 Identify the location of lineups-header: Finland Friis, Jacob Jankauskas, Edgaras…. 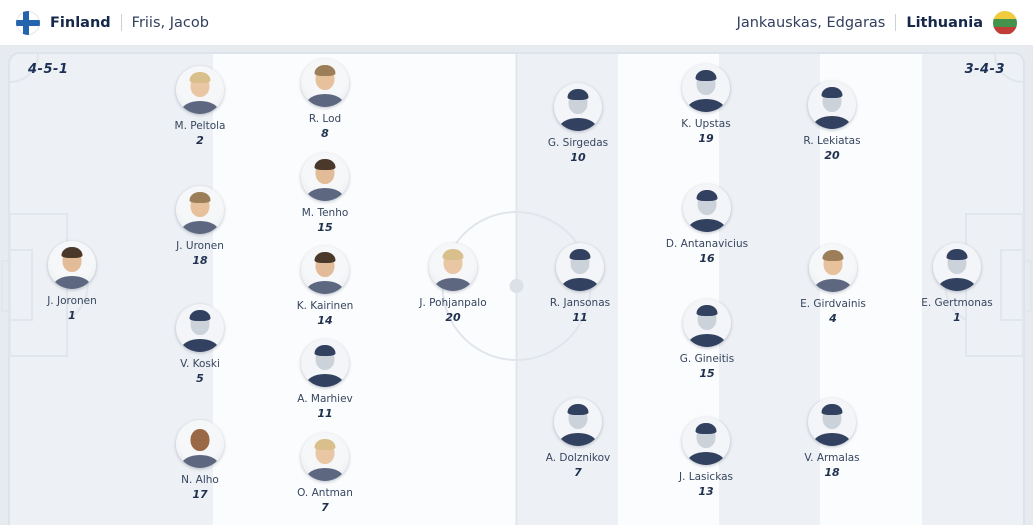
(516, 23).